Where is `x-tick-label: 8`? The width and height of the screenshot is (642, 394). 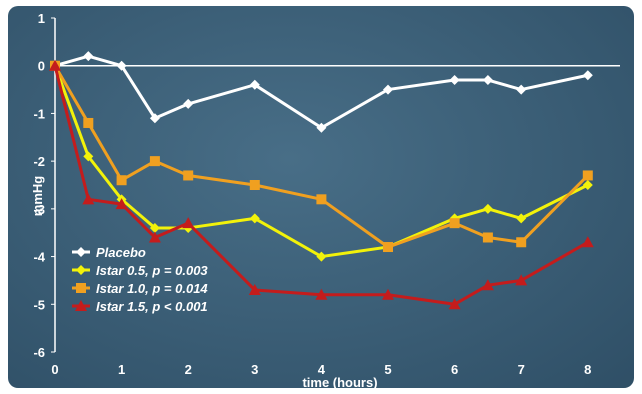
x-tick-label: 8 is located at coordinates (587, 369).